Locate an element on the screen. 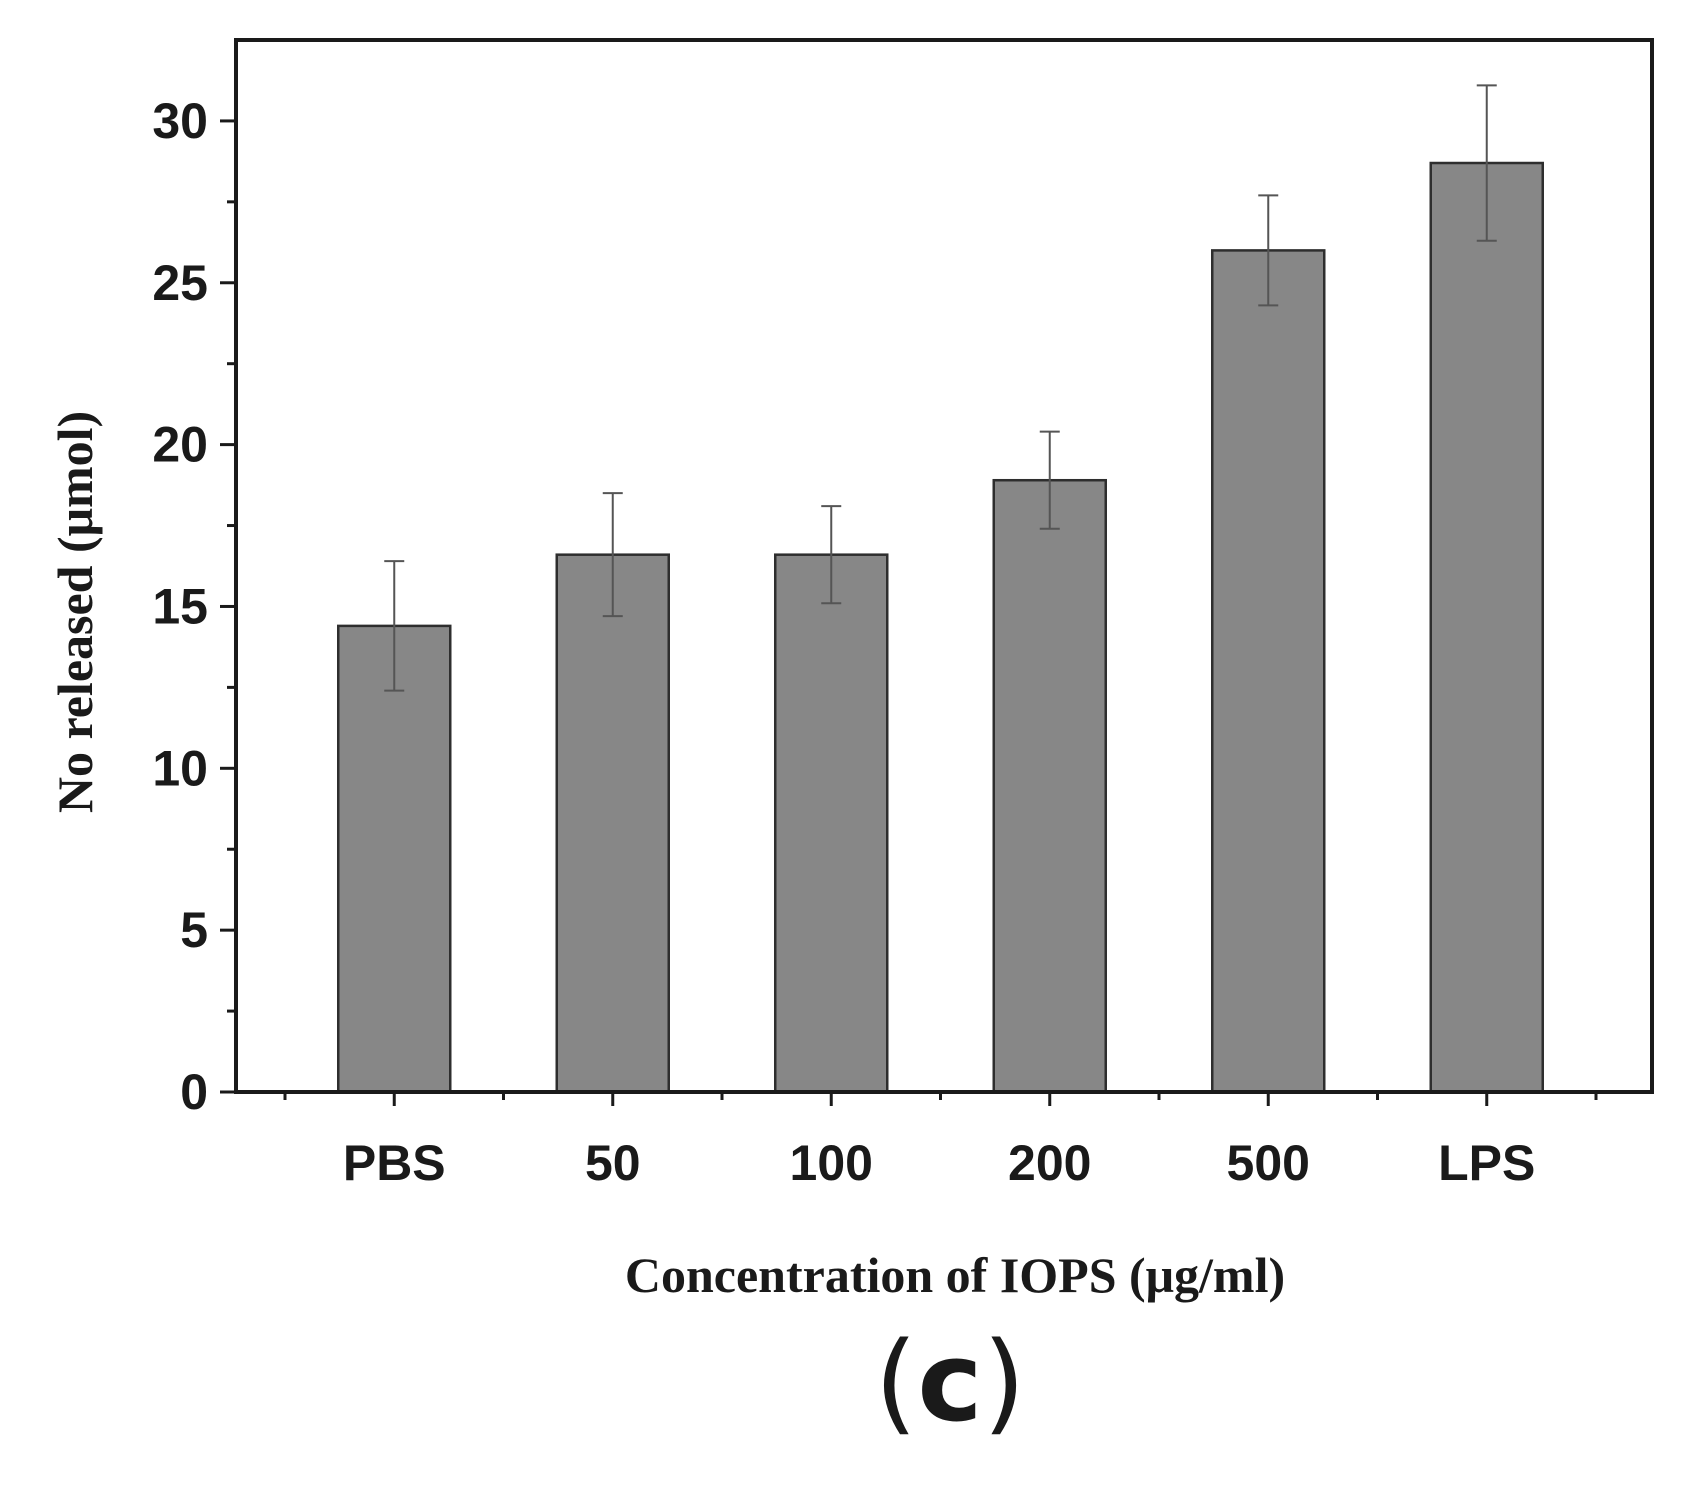 This screenshot has height=1490, width=1682. x-tick-label-50: 50 is located at coordinates (613, 1163).